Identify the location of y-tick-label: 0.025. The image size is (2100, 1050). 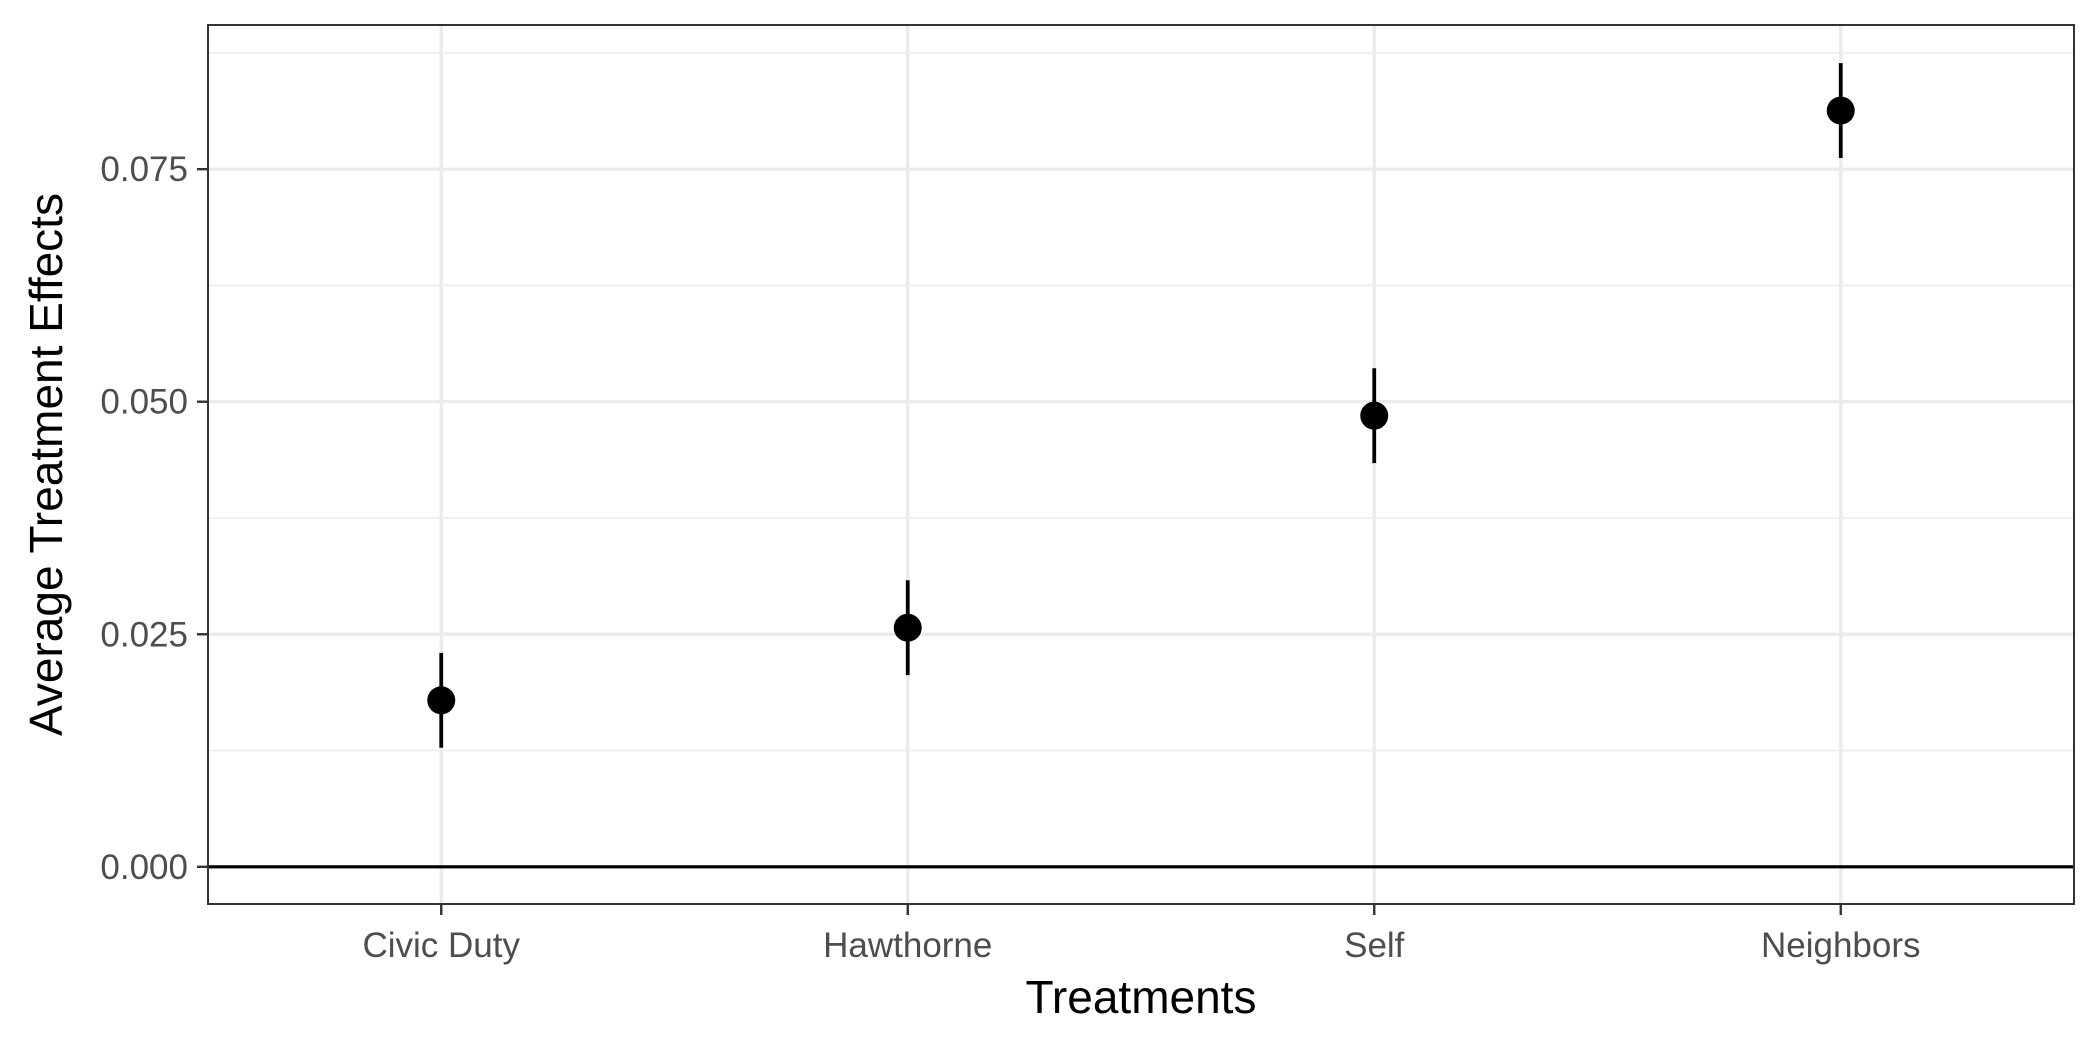
(144, 634).